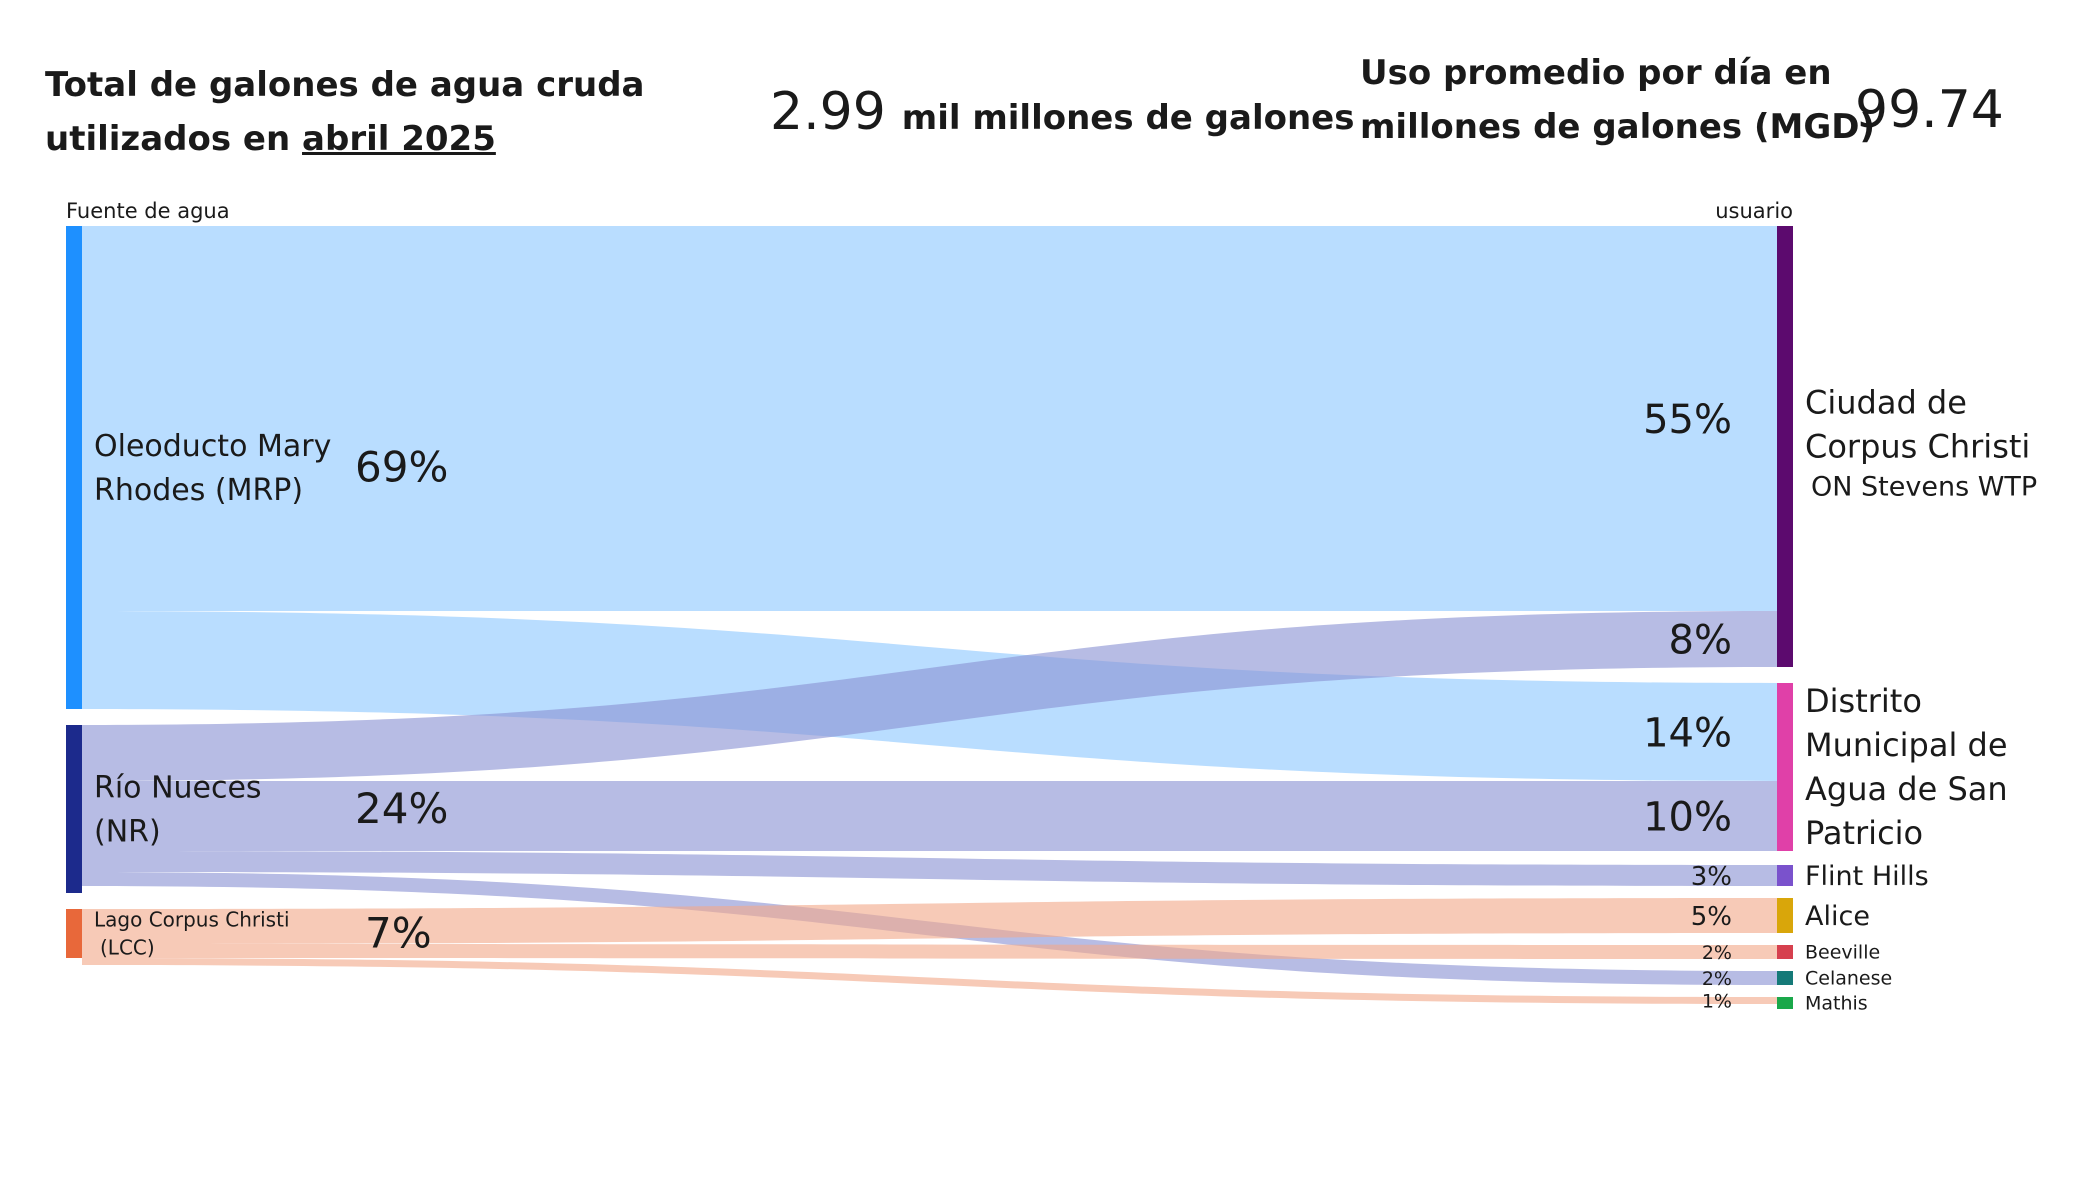 The width and height of the screenshot is (2075, 1200). Describe the element at coordinates (1836, 1004) in the screenshot. I see `target-label-ma-1: Mathis` at that location.